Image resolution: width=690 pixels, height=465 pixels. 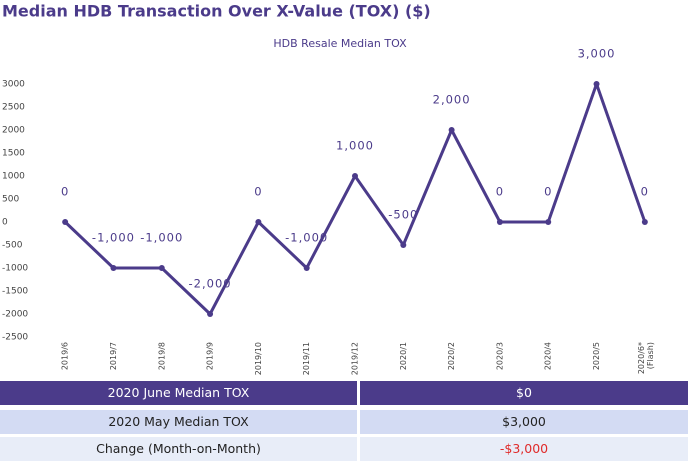 I want to click on data-label: -2,000, so click(x=210, y=284).